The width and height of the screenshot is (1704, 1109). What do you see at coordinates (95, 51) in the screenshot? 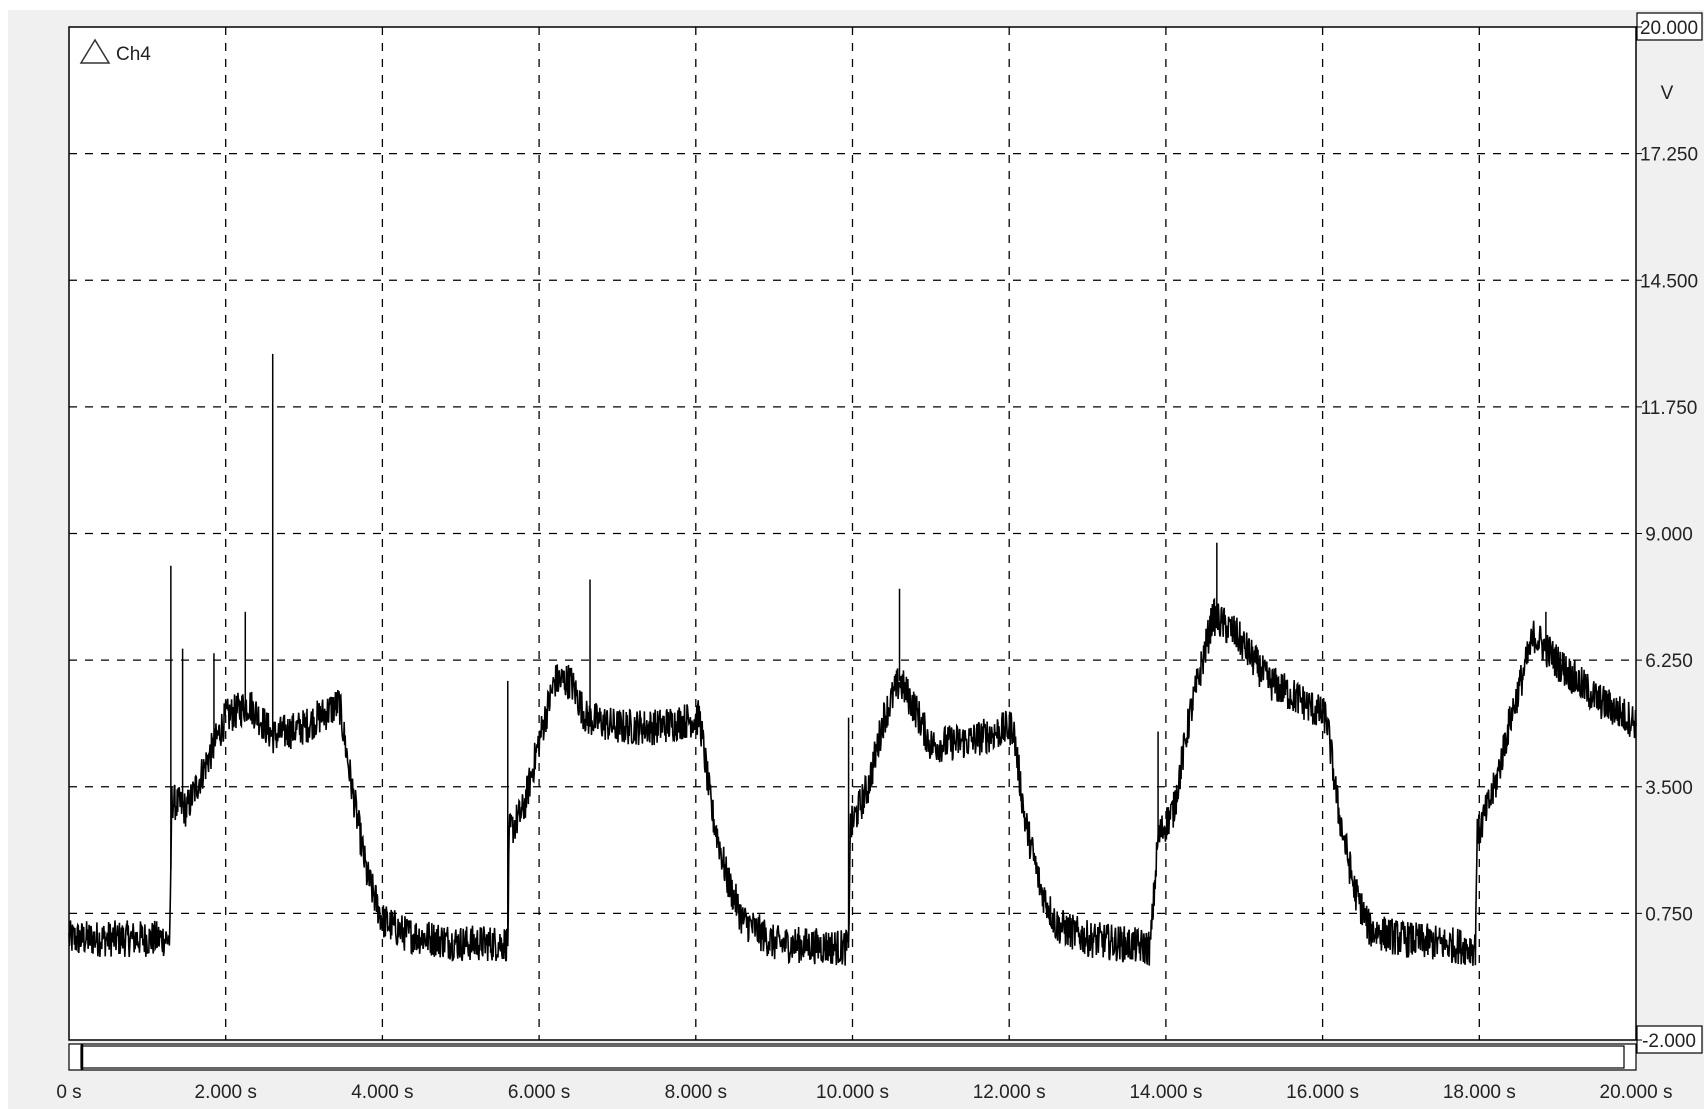
I see `triangle-icon` at bounding box center [95, 51].